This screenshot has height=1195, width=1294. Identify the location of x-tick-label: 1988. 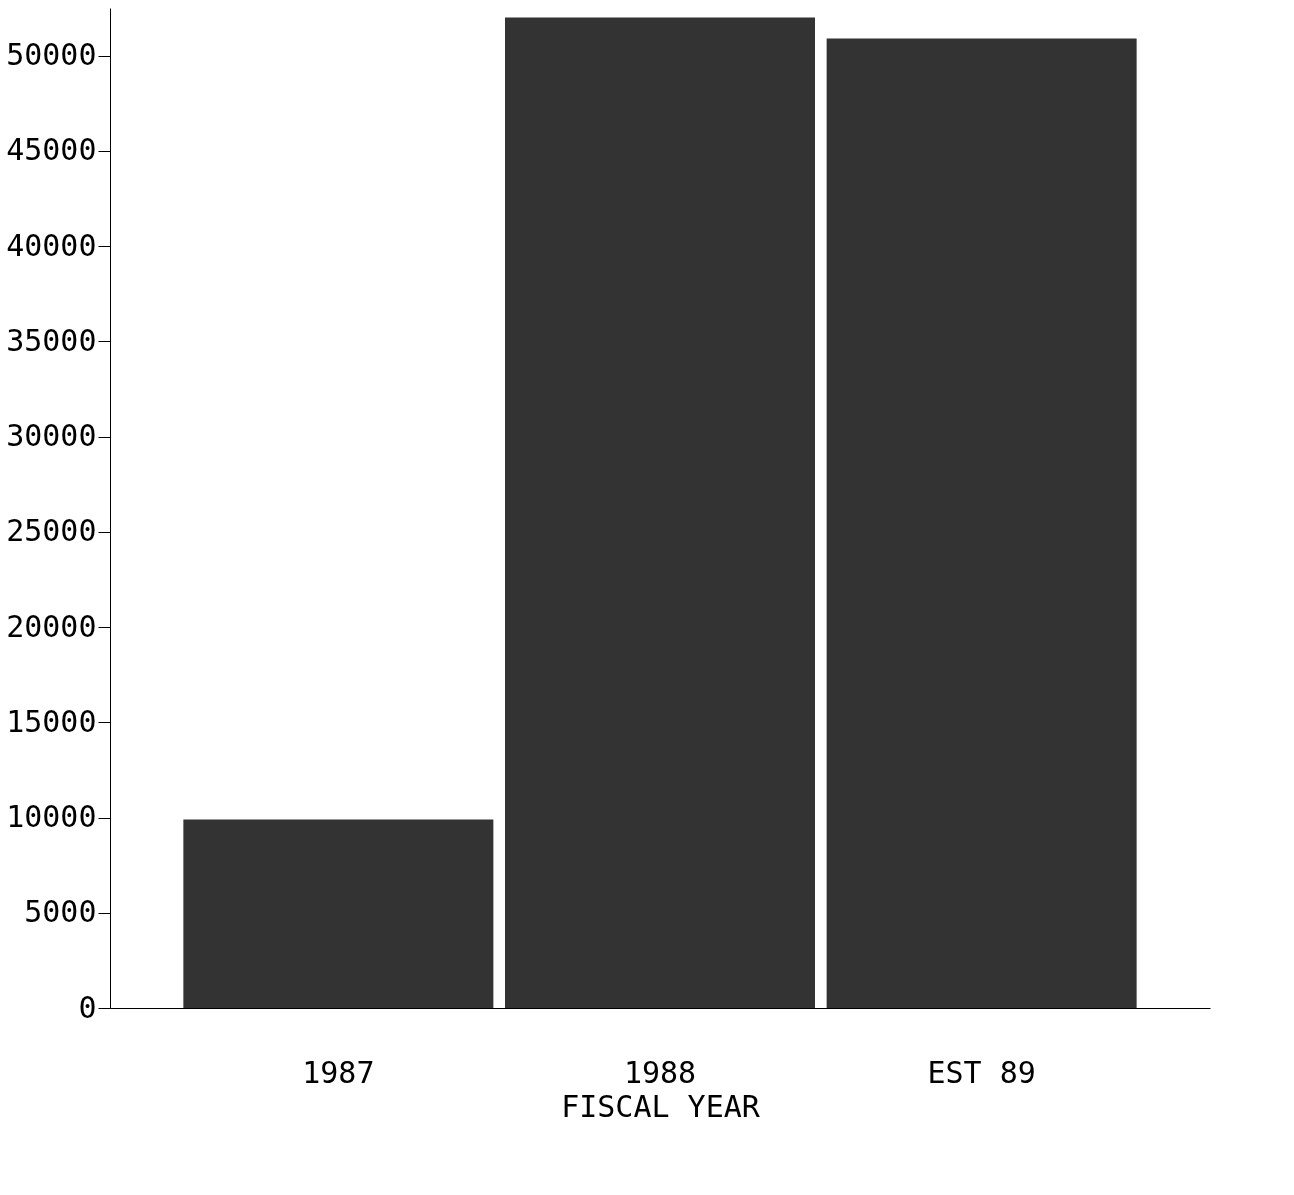
(660, 1072).